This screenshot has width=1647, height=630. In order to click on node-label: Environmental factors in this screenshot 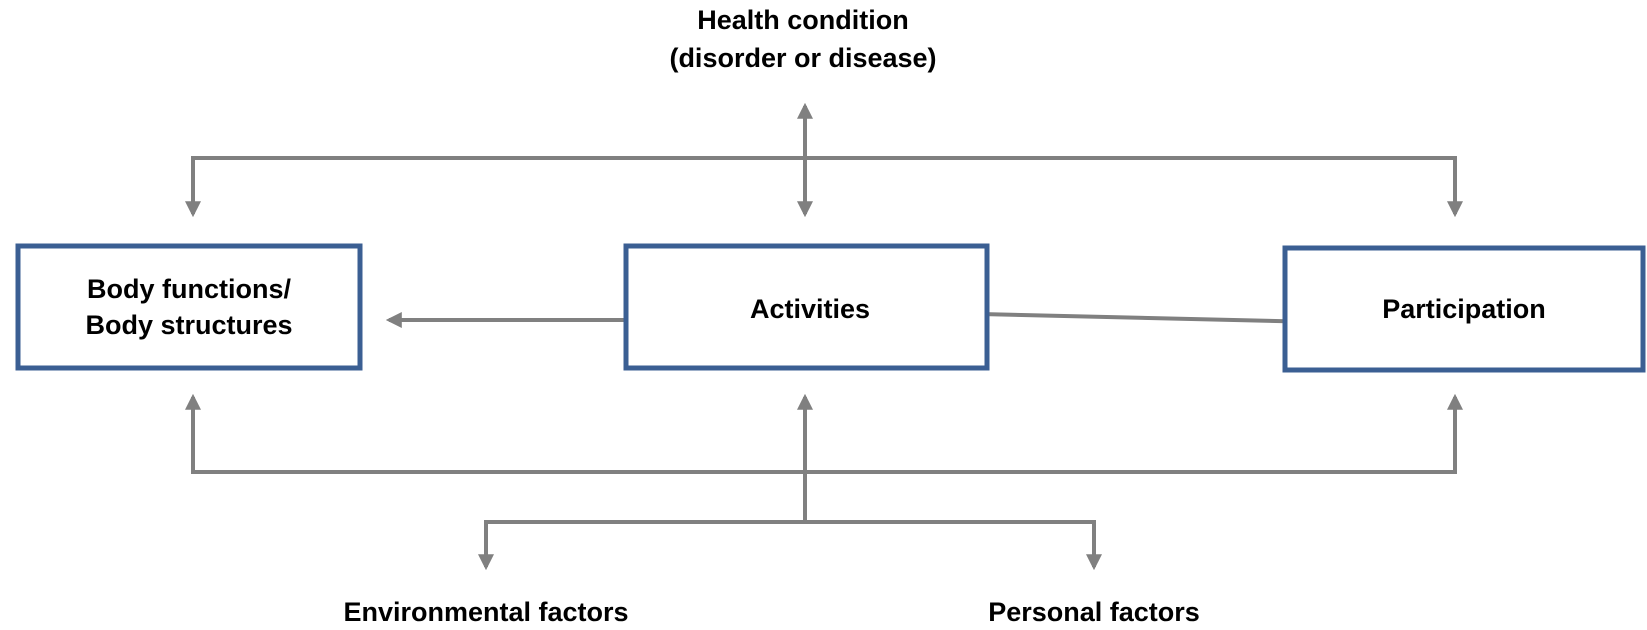, I will do `click(485, 612)`.